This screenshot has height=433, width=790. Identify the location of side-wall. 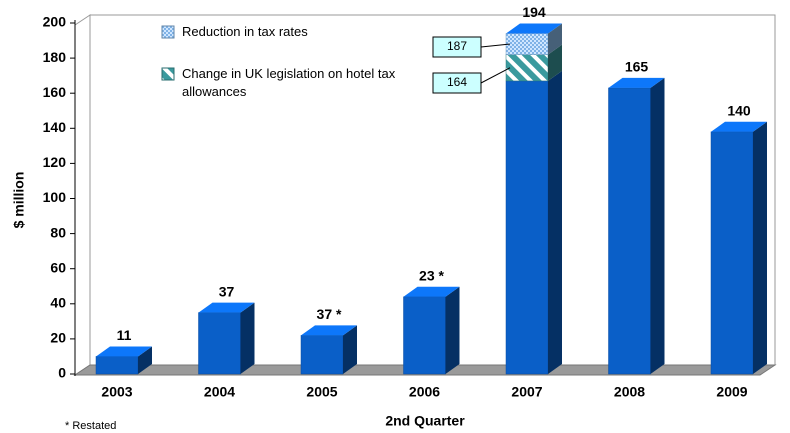
(82, 195).